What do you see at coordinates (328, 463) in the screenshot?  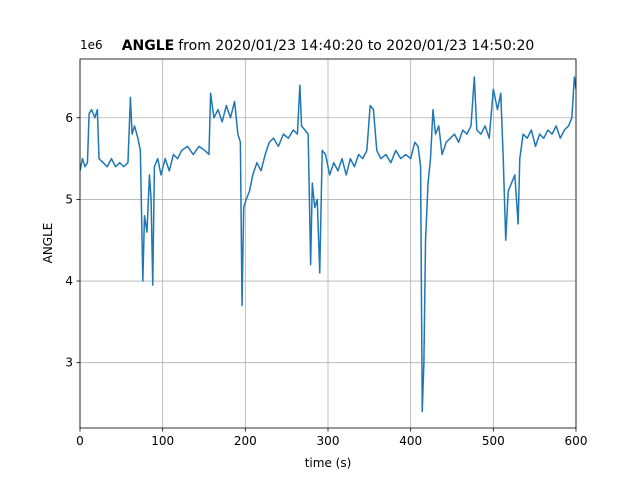 I see `x-axis-label: time (s)` at bounding box center [328, 463].